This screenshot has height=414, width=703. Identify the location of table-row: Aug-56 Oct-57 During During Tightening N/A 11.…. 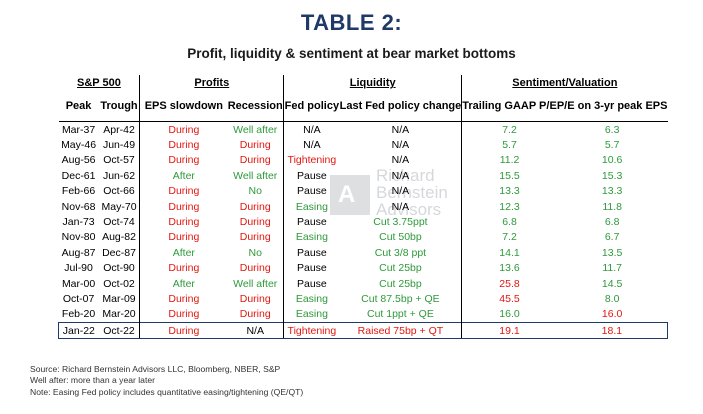
(363, 160).